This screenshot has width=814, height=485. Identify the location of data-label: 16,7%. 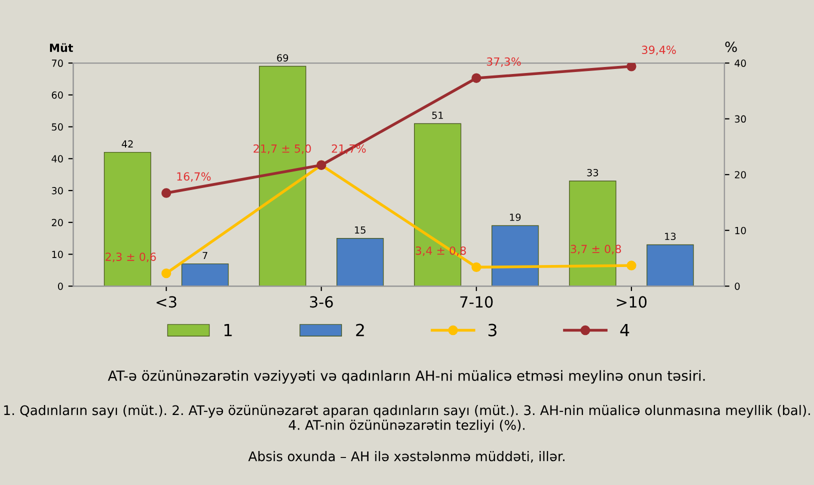
(194, 177).